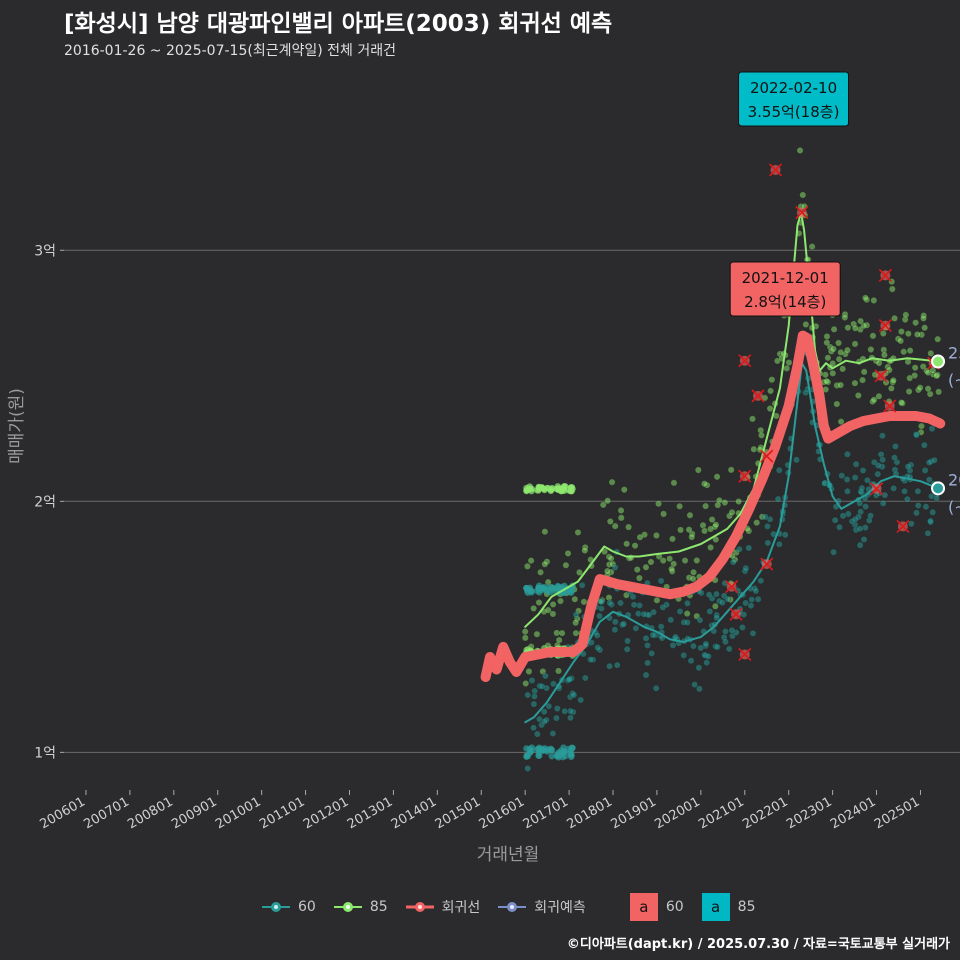 The image size is (960, 960). I want to click on x-tick-label: 202201, so click(765, 813).